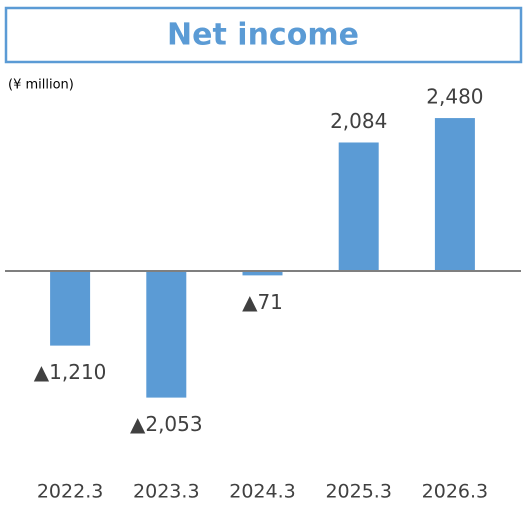 The image size is (527, 513). What do you see at coordinates (166, 424) in the screenshot?
I see `value-label: ▲2,053` at bounding box center [166, 424].